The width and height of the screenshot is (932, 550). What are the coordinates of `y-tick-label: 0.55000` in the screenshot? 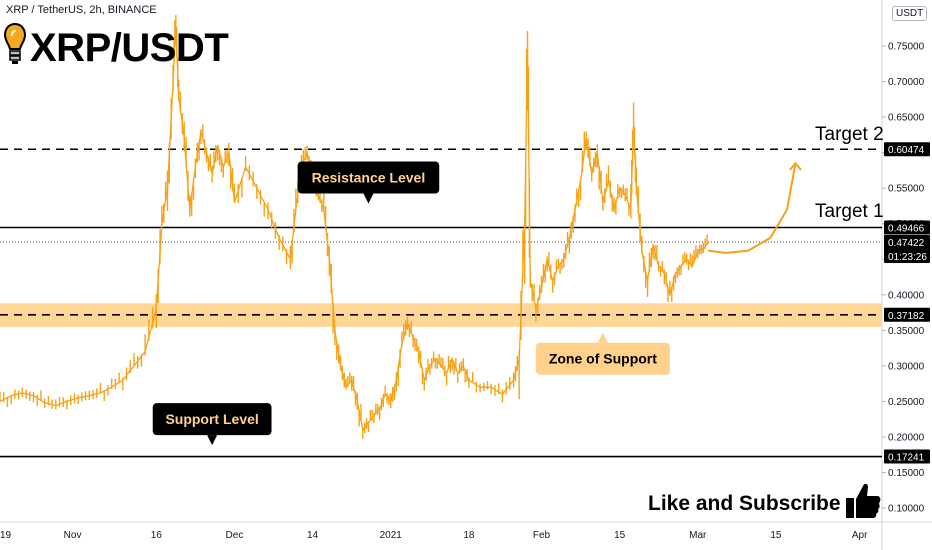 It's located at (906, 189).